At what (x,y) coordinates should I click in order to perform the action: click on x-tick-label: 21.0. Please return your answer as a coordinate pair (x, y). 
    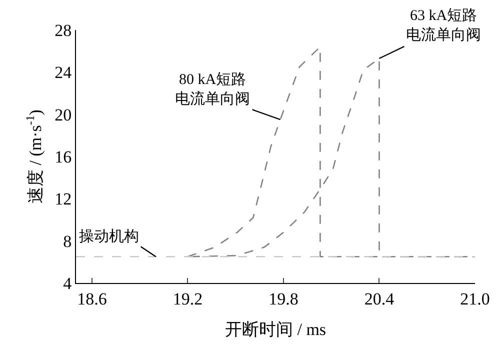
    Looking at the image, I should click on (475, 298).